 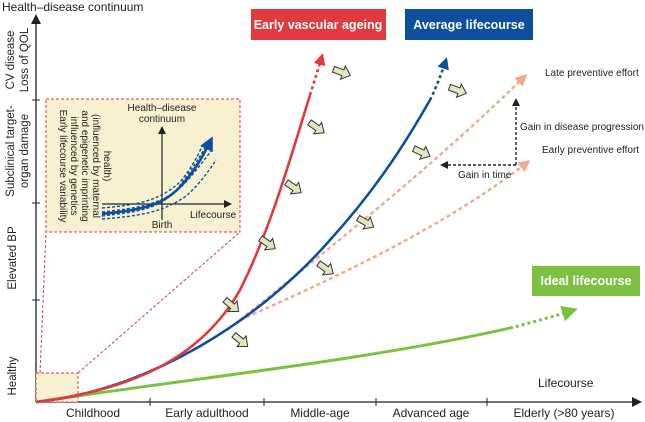 I want to click on y-stage-loss-qol: Loss of QOL, so click(x=25, y=59).